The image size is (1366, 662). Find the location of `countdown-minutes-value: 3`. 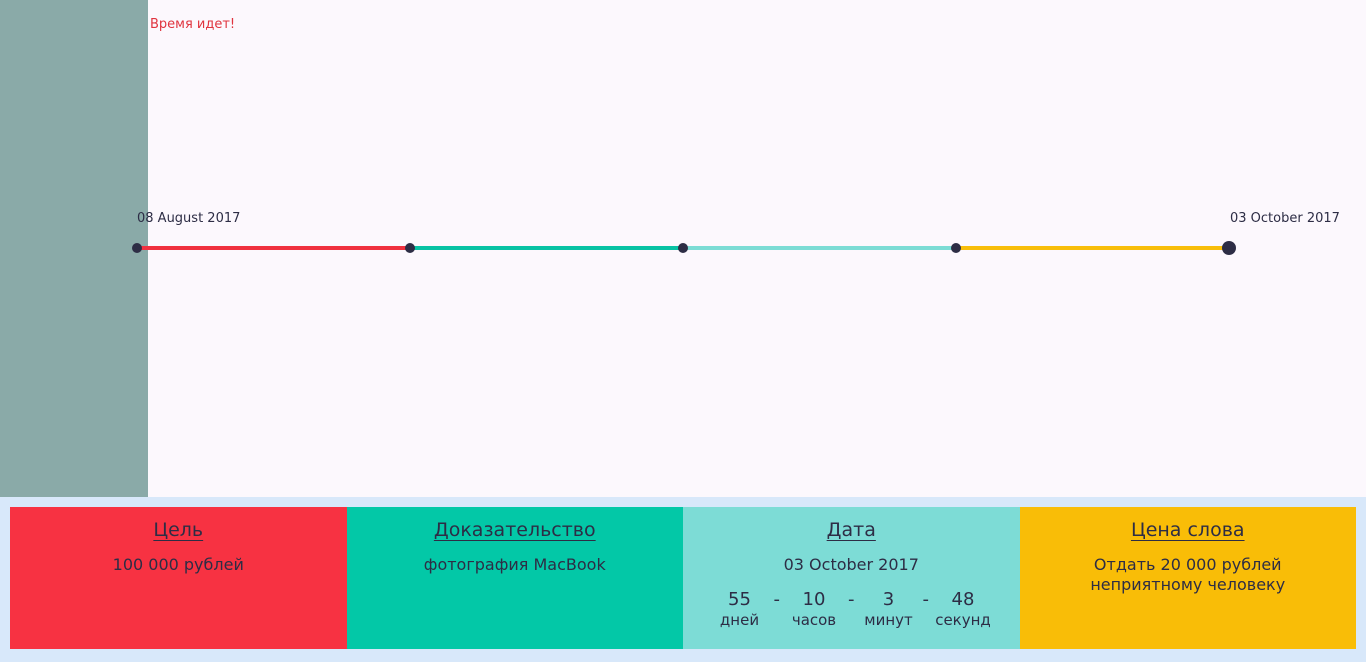

countdown-minutes-value: 3 is located at coordinates (888, 599).